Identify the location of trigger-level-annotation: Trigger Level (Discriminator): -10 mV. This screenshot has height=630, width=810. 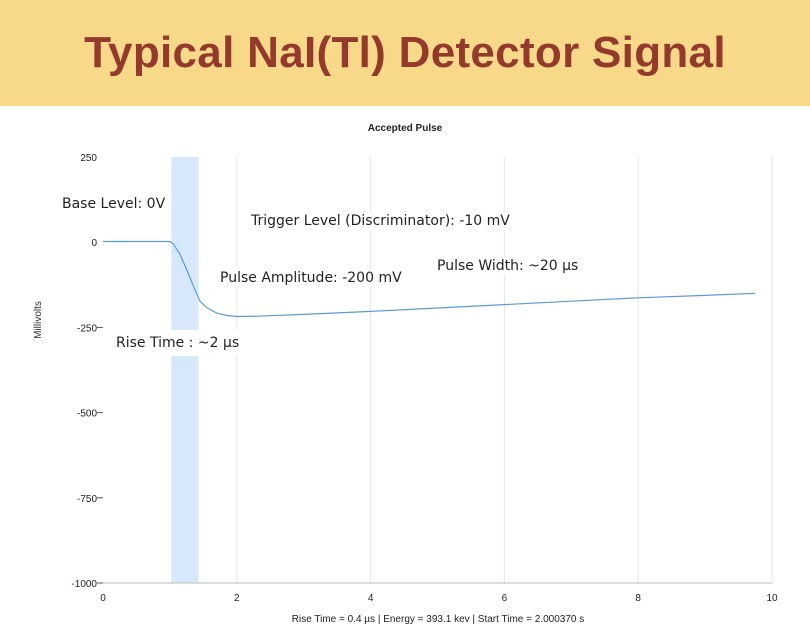
(380, 221).